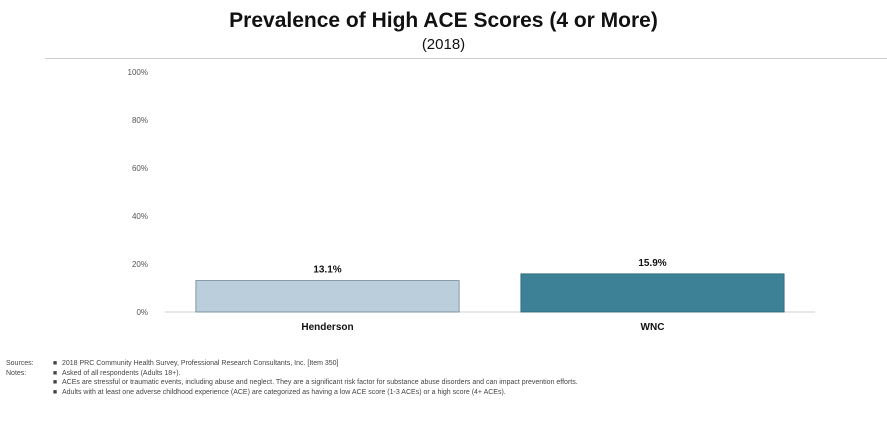 The image size is (887, 430). Describe the element at coordinates (140, 168) in the screenshot. I see `y-tick-label: 60%` at that location.